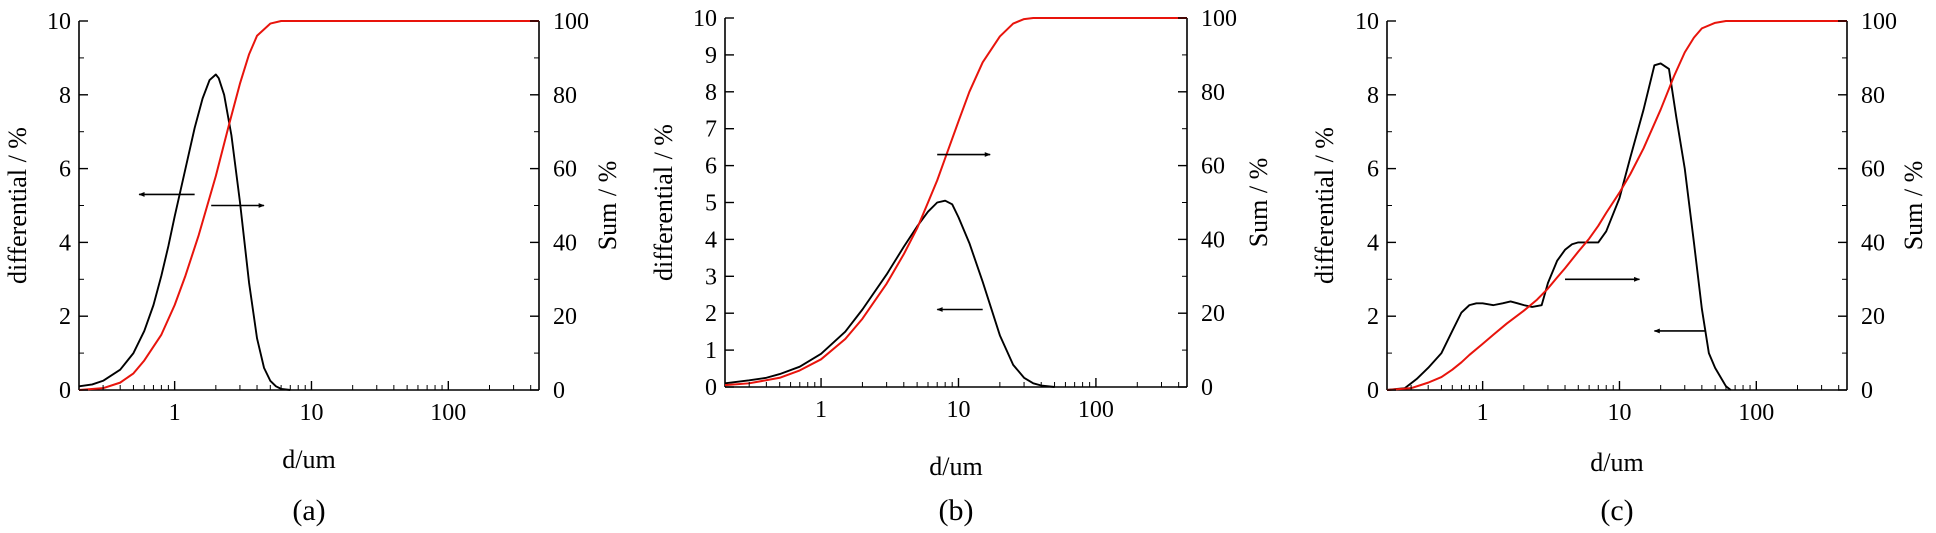 This screenshot has width=1936, height=533. What do you see at coordinates (175, 413) in the screenshot?
I see `panel-a-x-tick-label: 1` at bounding box center [175, 413].